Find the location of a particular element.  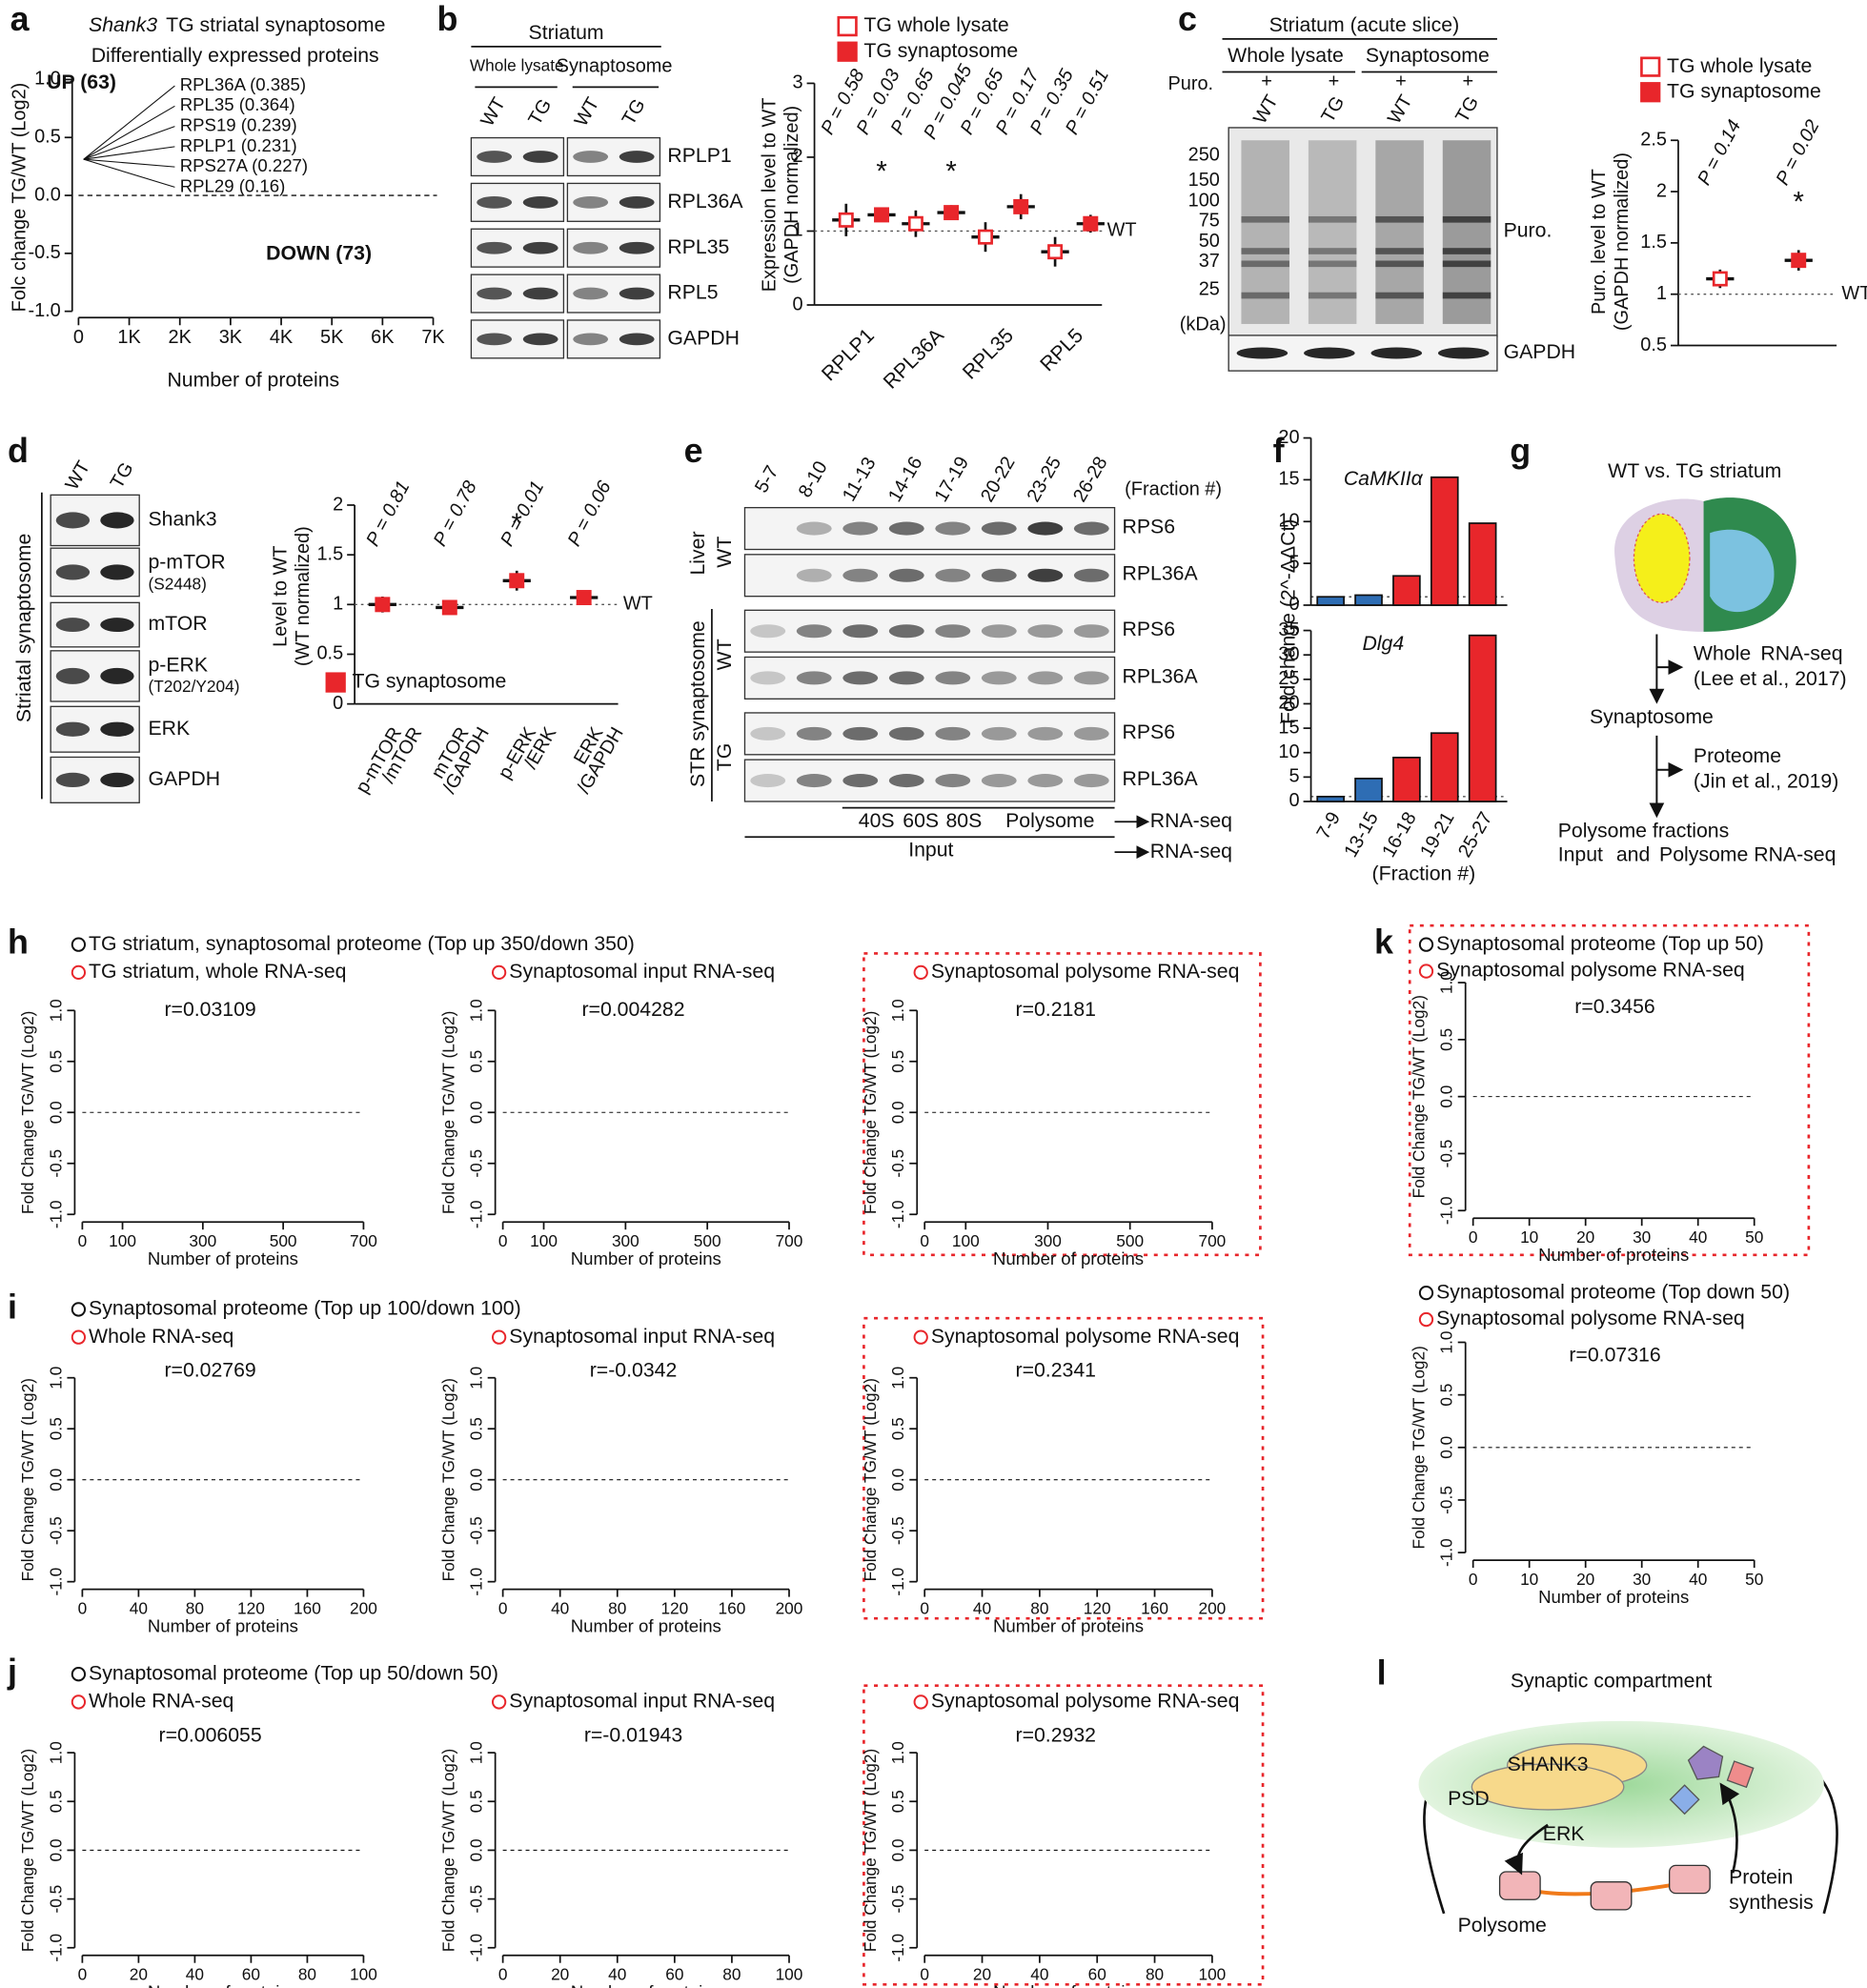

x-tick-label: 120 is located at coordinates (1097, 1607).